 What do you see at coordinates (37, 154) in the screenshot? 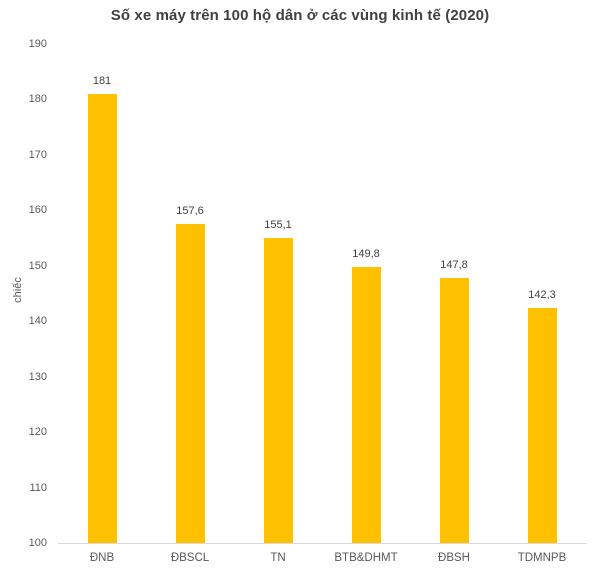
I see `y-tick-label: 170` at bounding box center [37, 154].